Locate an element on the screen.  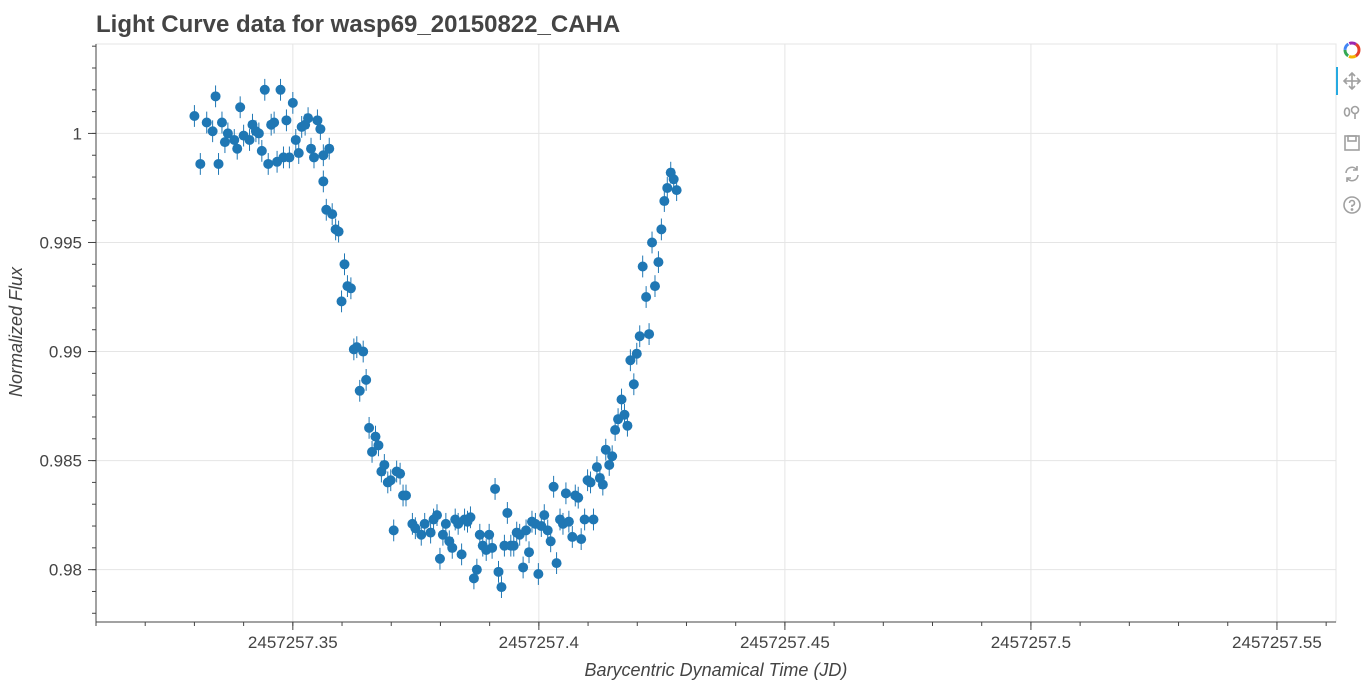
x-tick-label: 2457257.5 is located at coordinates (1031, 642).